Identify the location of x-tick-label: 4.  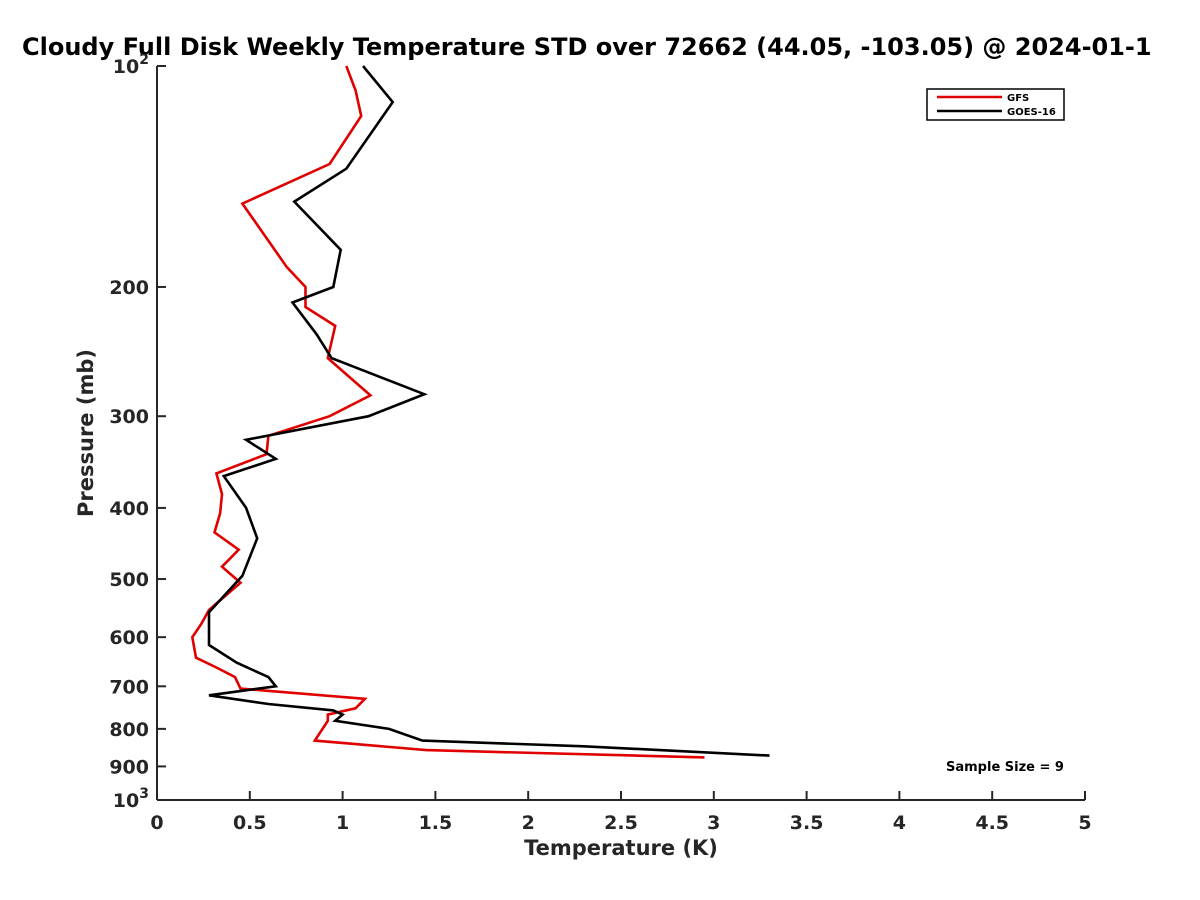
(899, 823).